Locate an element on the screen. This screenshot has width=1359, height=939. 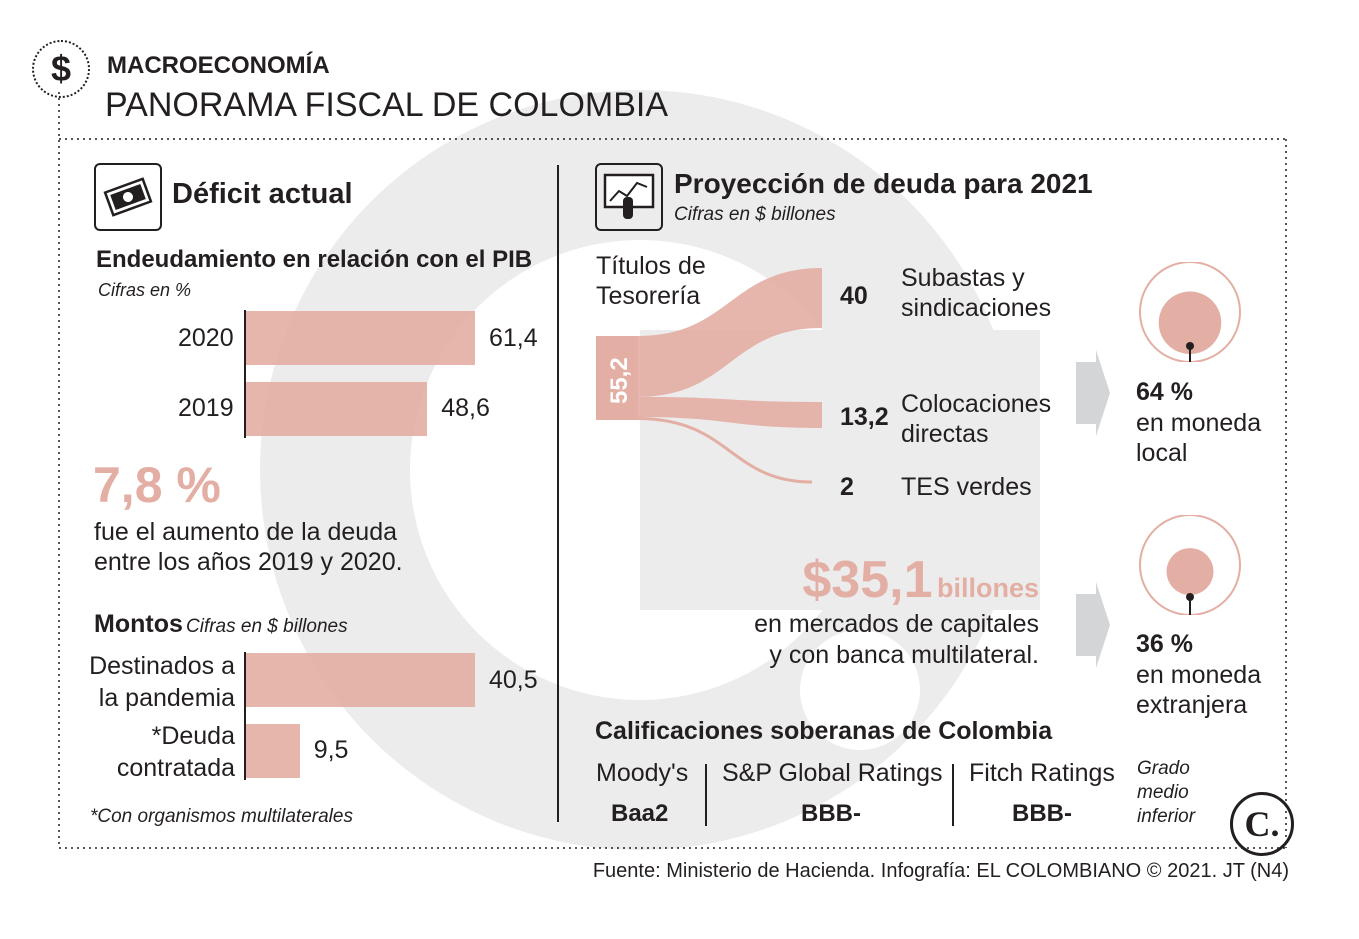
pib-subheading: Endeudamiento en relación con el PIB is located at coordinates (314, 259).